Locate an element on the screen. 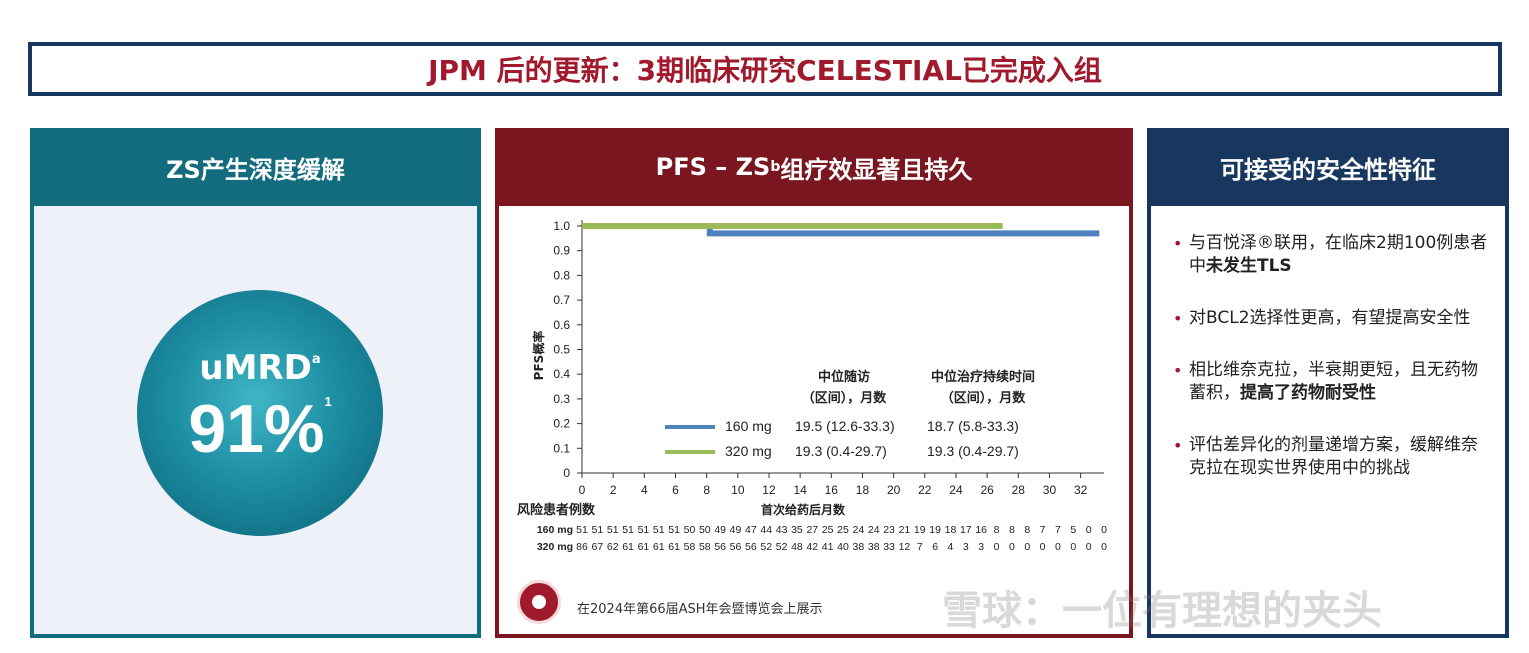 This screenshot has width=1529, height=653. x-tick-label: 20 is located at coordinates (894, 490).